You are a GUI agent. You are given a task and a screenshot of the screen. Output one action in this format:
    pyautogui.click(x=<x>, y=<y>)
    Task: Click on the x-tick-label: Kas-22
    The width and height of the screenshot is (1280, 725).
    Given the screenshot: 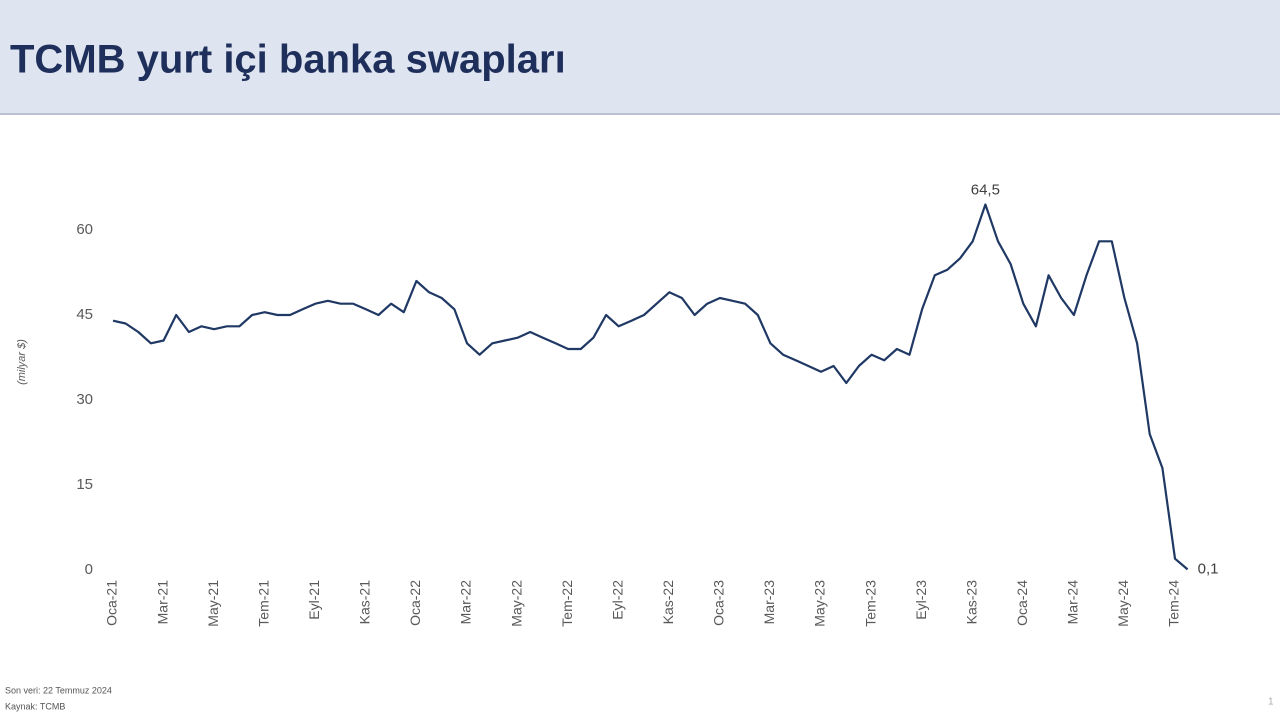 What is the action you would take?
    pyautogui.click(x=668, y=602)
    